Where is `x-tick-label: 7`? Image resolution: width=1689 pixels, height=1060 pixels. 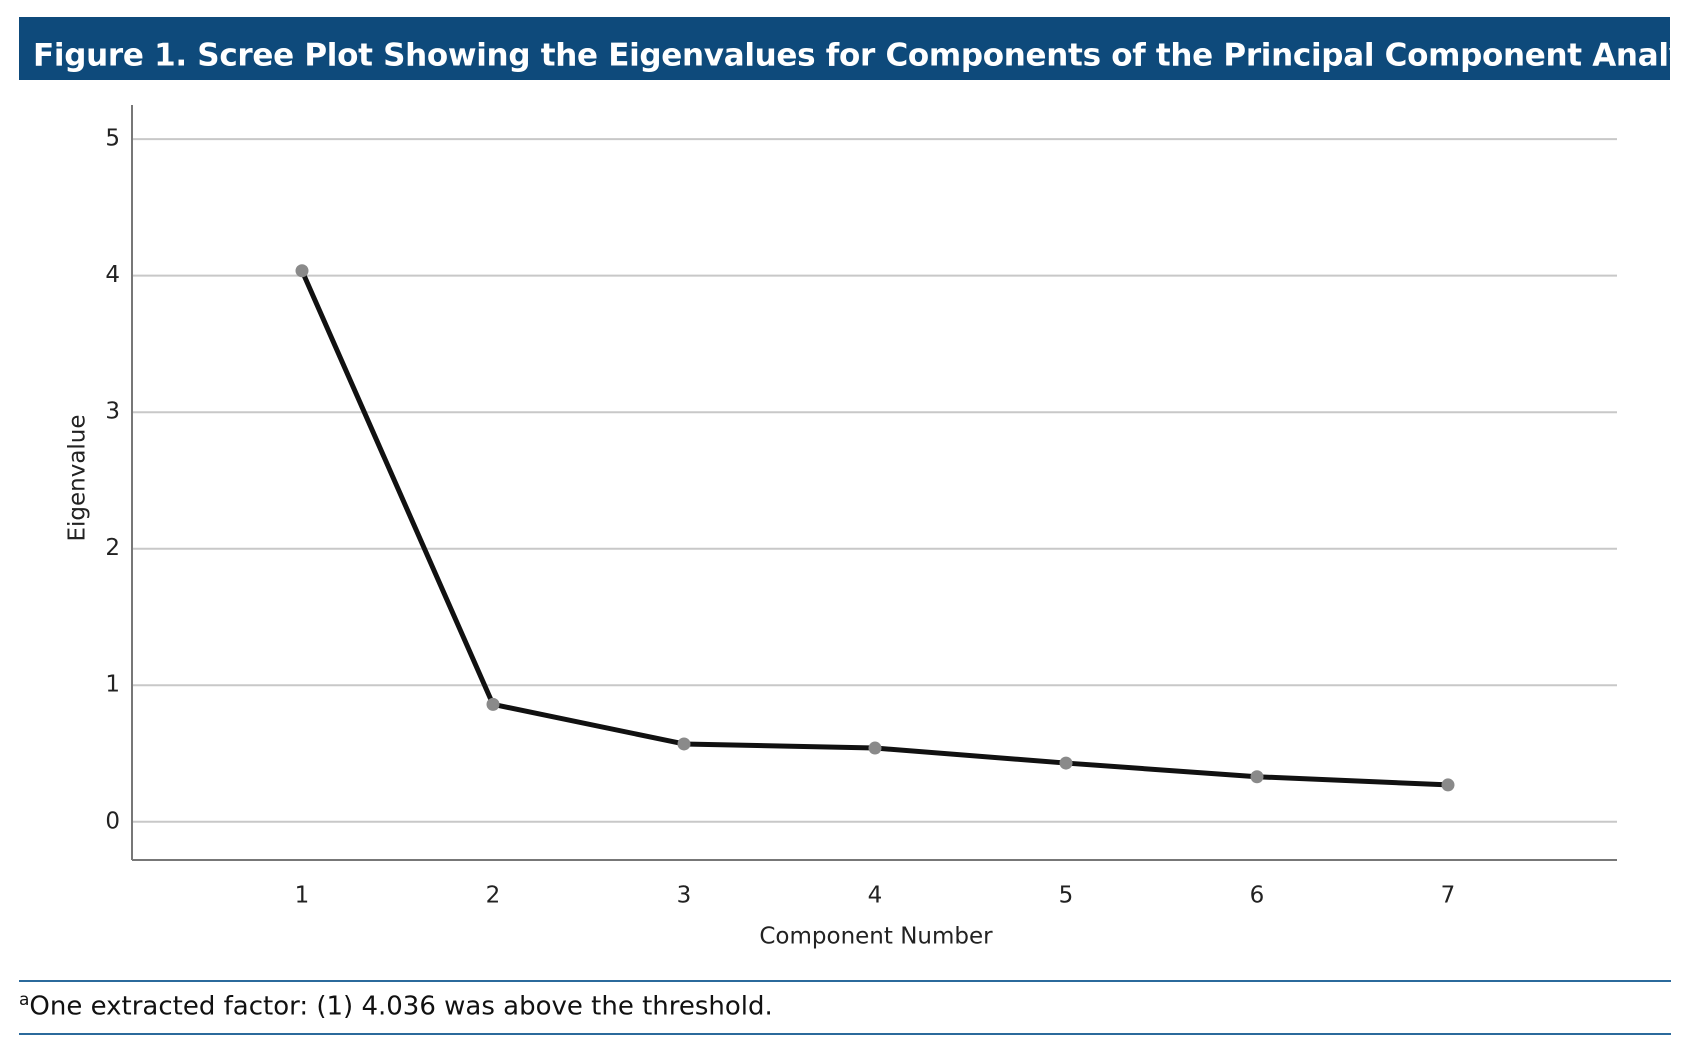 x-tick-label: 7 is located at coordinates (1448, 896).